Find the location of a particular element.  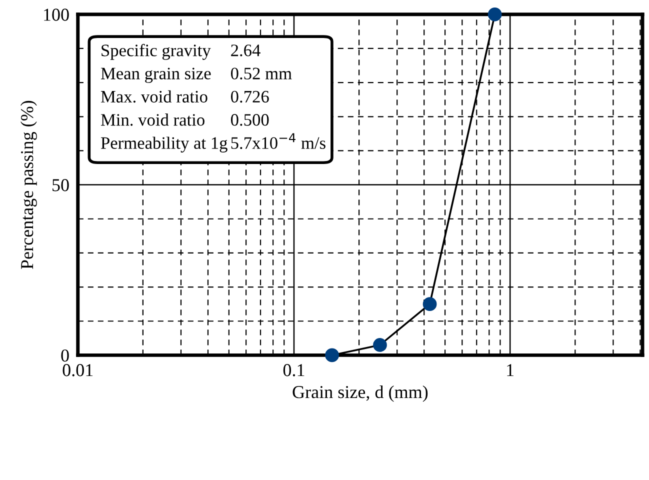

x-tick-label: 0.01 is located at coordinates (77, 370).